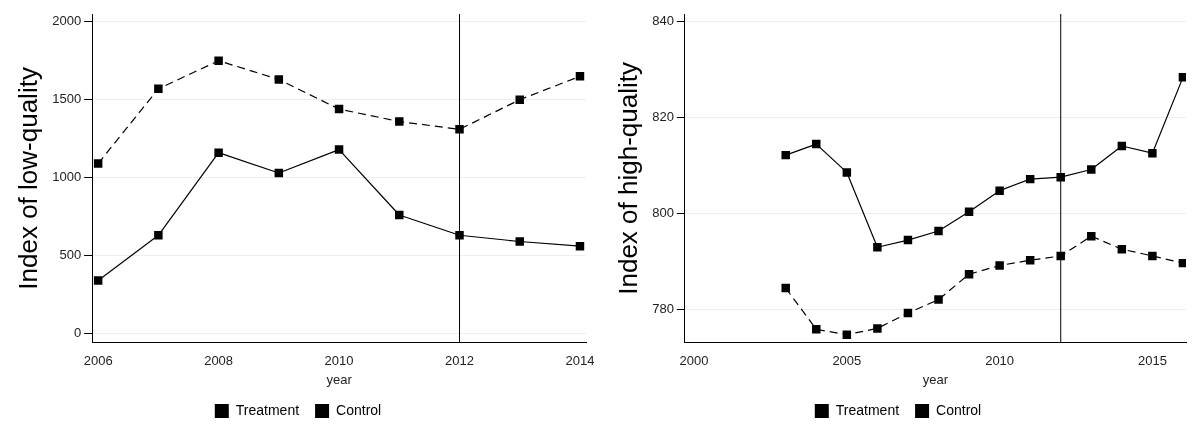 This screenshot has height=432, width=1200. I want to click on x-tick-label: 2012, so click(459, 361).